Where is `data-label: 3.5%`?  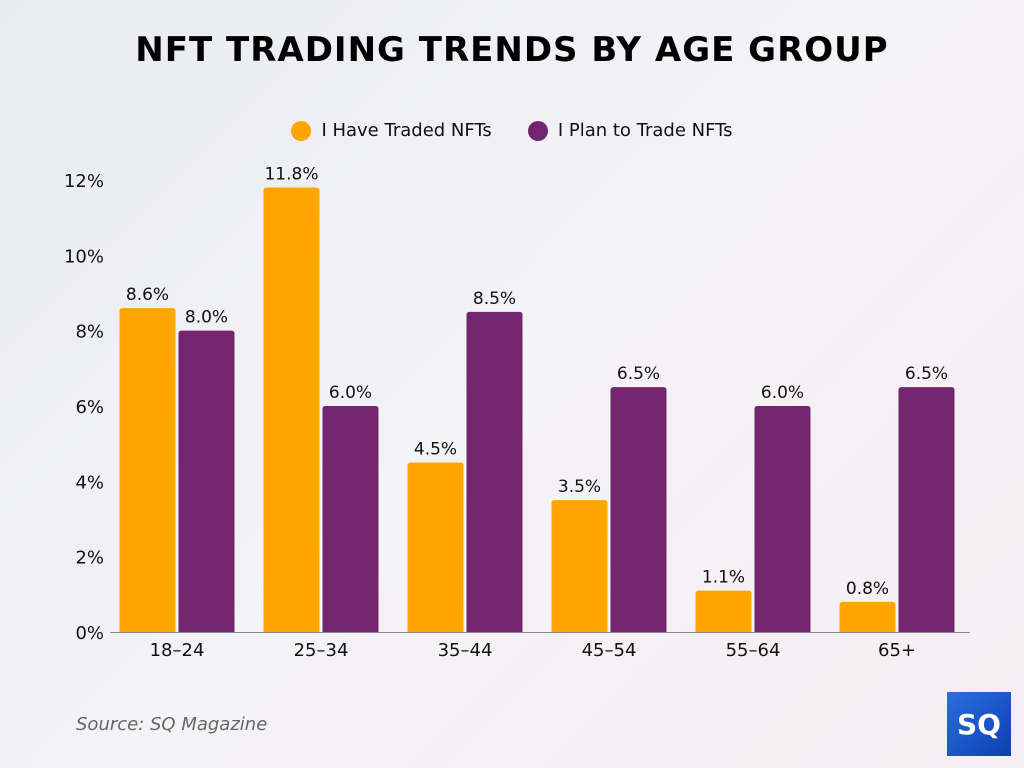
data-label: 3.5% is located at coordinates (579, 487).